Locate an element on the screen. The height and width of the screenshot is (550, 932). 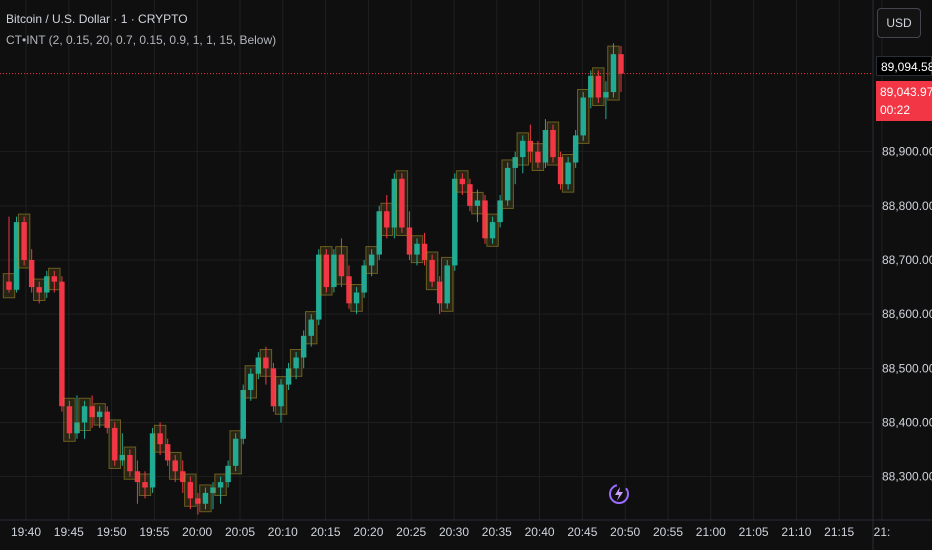
y-tick-label: 88,600.00 is located at coordinates (907, 314).